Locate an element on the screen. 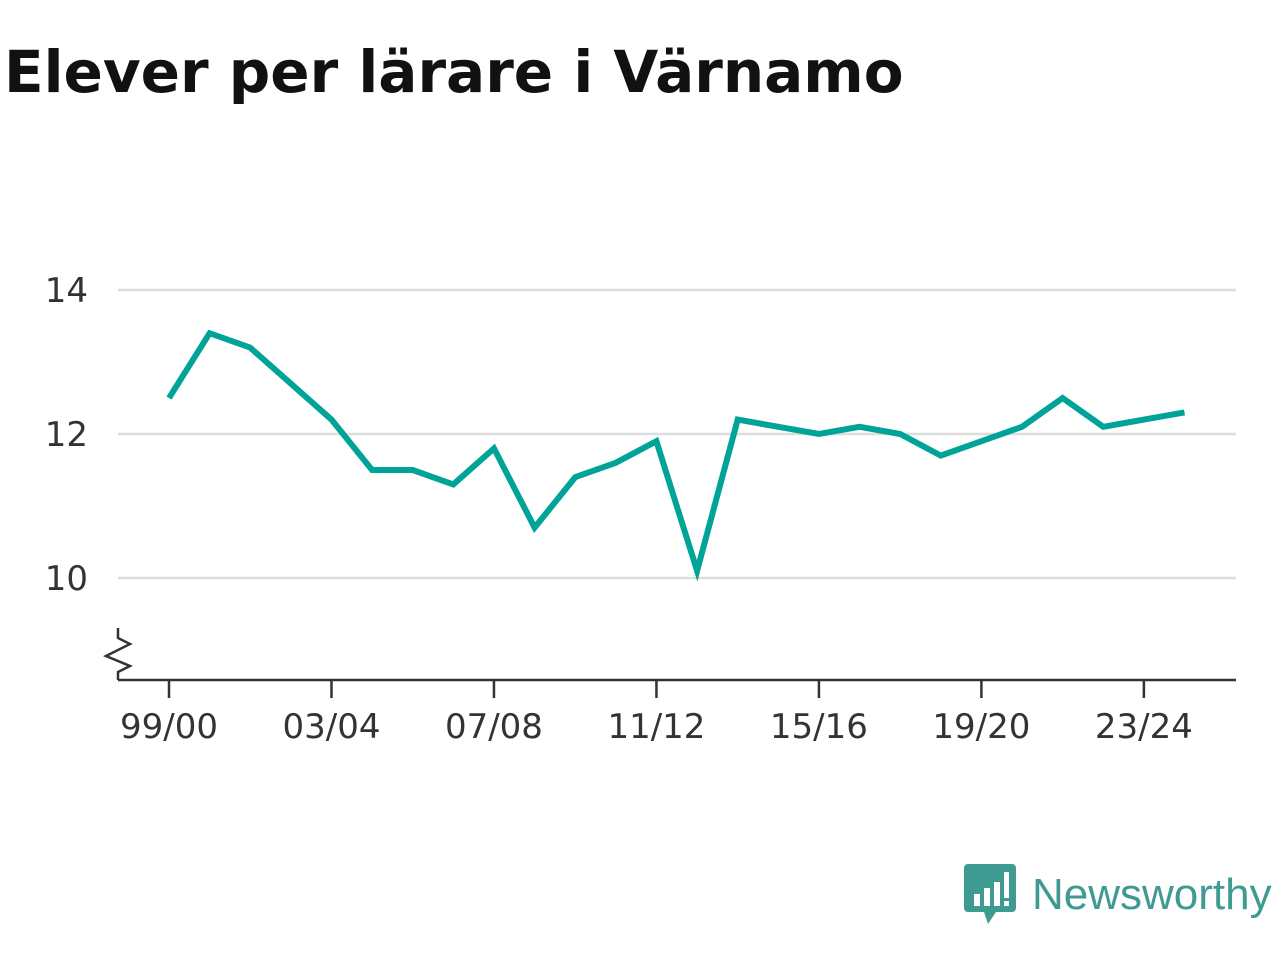 The image size is (1280, 960). x-tick-label-19/20: 19/20 is located at coordinates (981, 727).